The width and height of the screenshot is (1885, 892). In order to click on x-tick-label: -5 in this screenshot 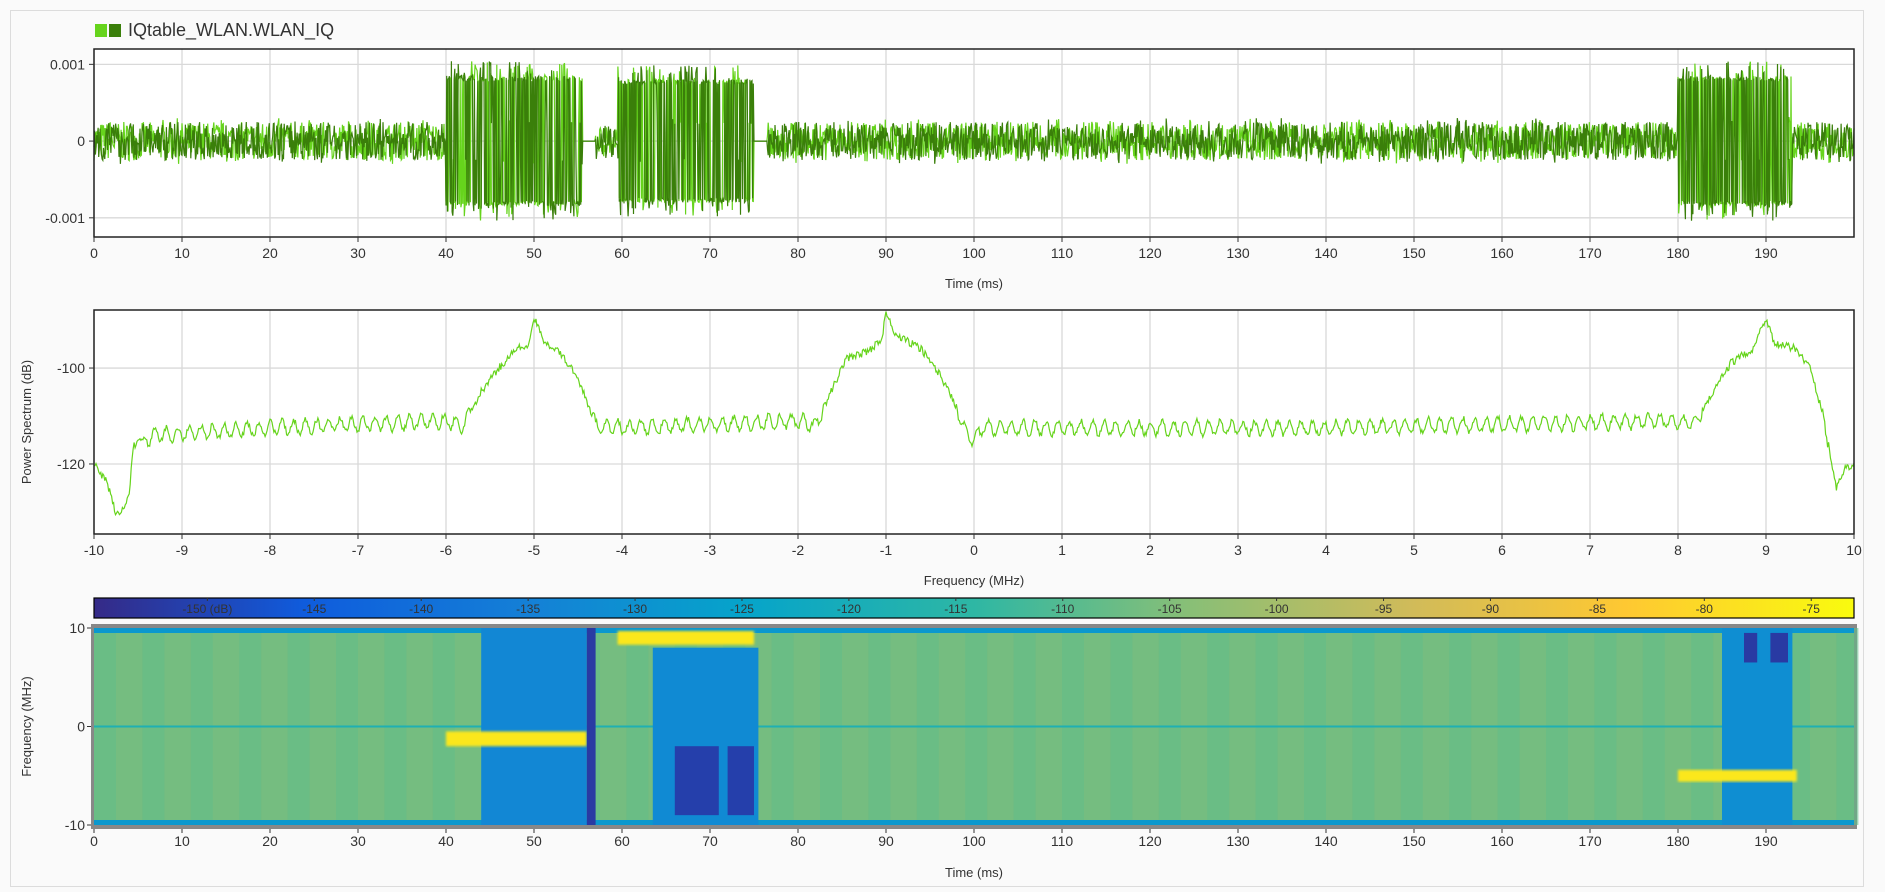, I will do `click(534, 550)`.